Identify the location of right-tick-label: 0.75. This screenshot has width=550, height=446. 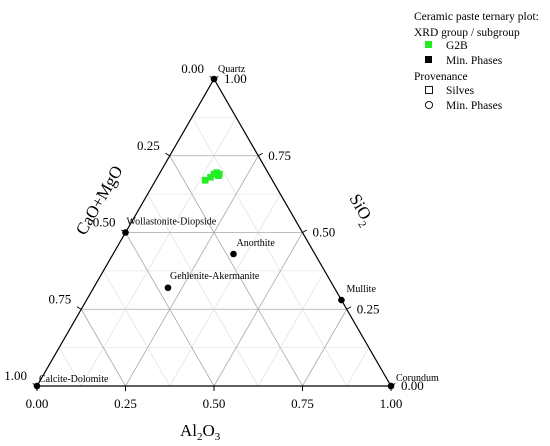
(279, 155).